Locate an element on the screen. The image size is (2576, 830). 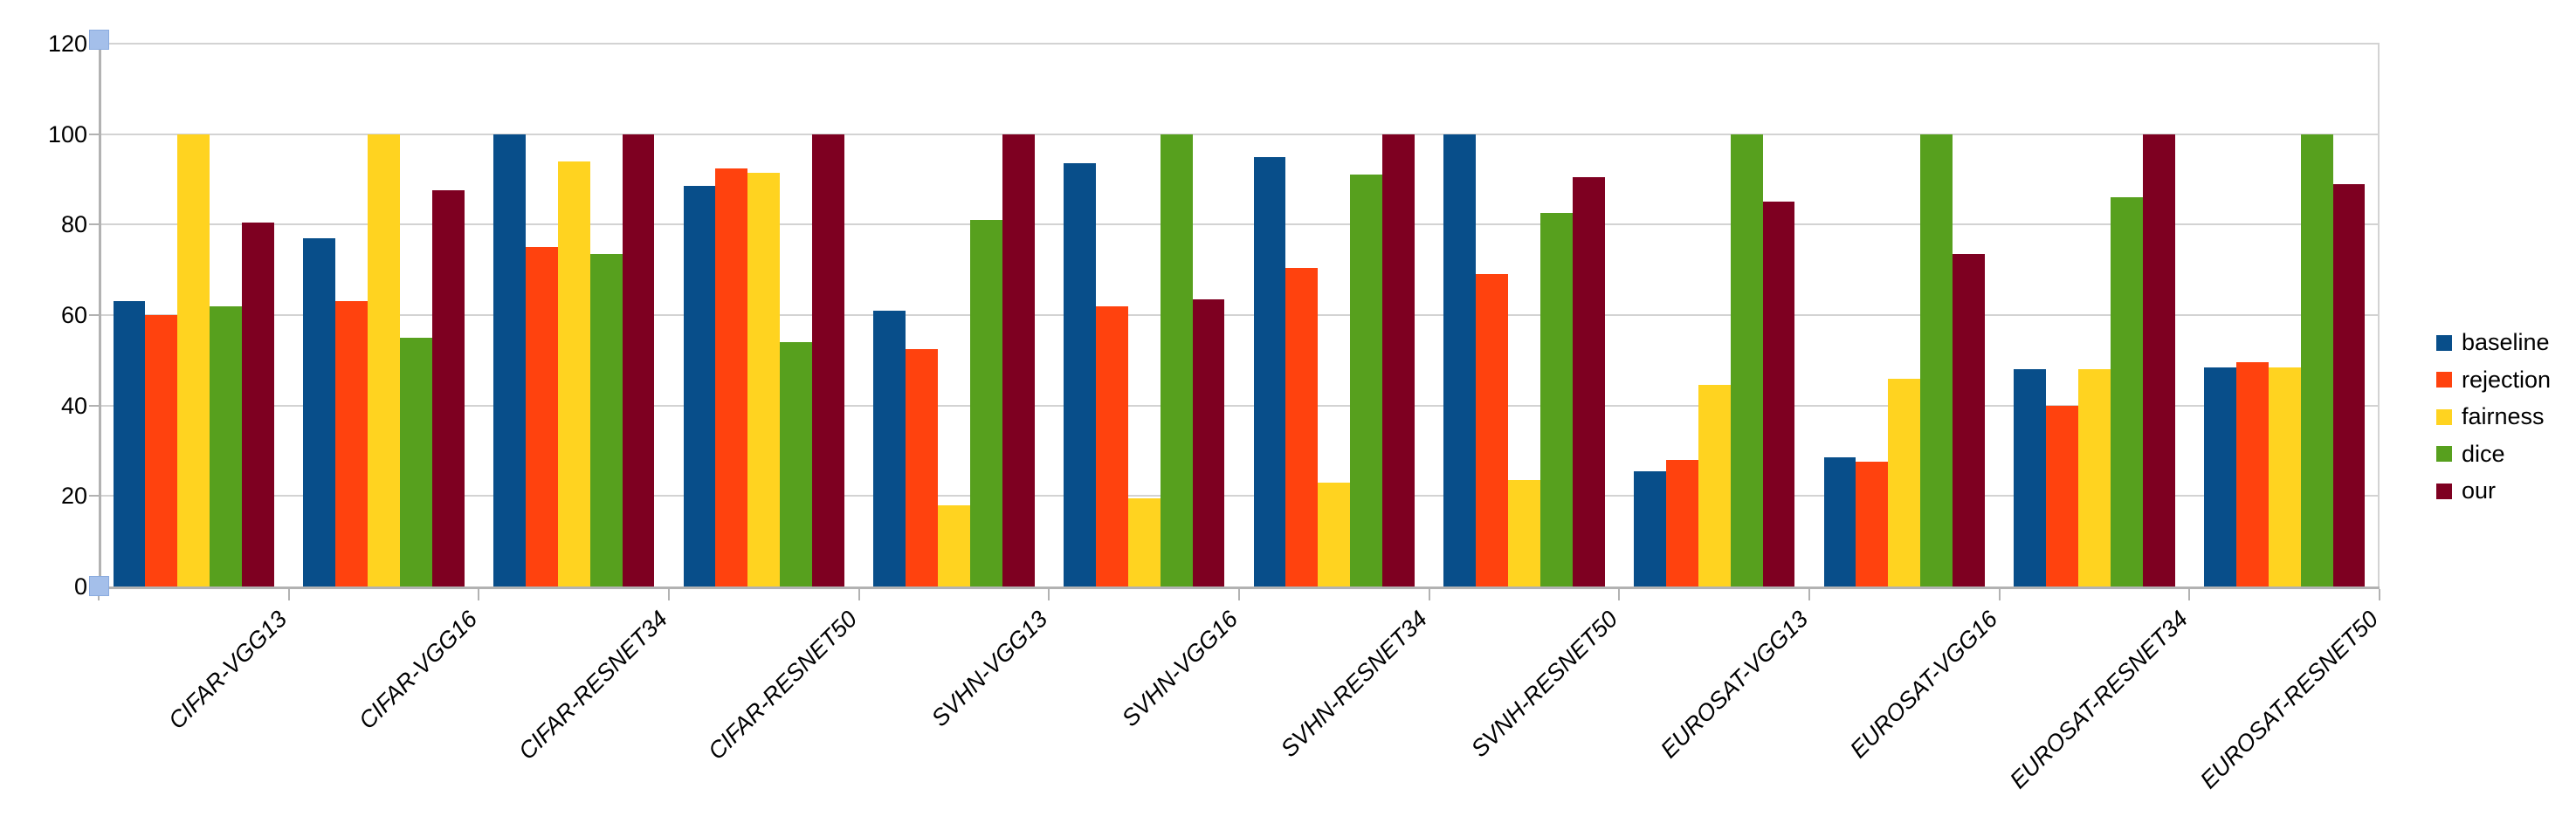
bar-fairness-eurosat-vgg16 is located at coordinates (1904, 482).